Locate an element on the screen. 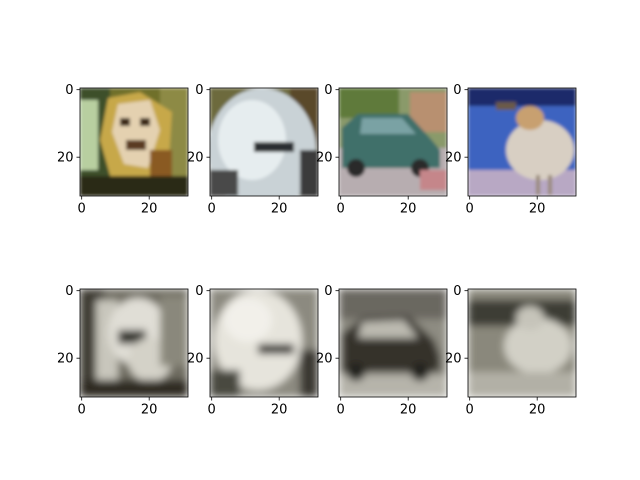  panel-axes-r1c2: 0 20 0 20 is located at coordinates (382, 351).